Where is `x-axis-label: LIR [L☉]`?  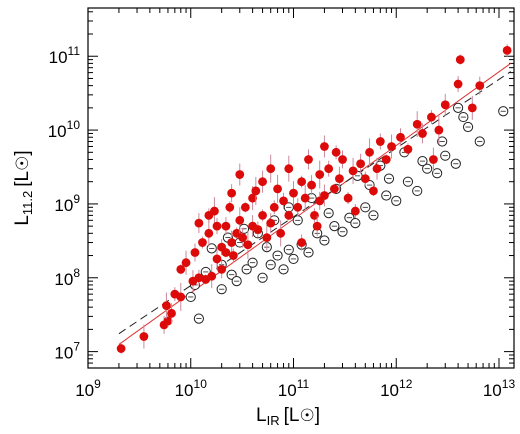 x-axis-label: LIR [L☉] is located at coordinates (288, 416).